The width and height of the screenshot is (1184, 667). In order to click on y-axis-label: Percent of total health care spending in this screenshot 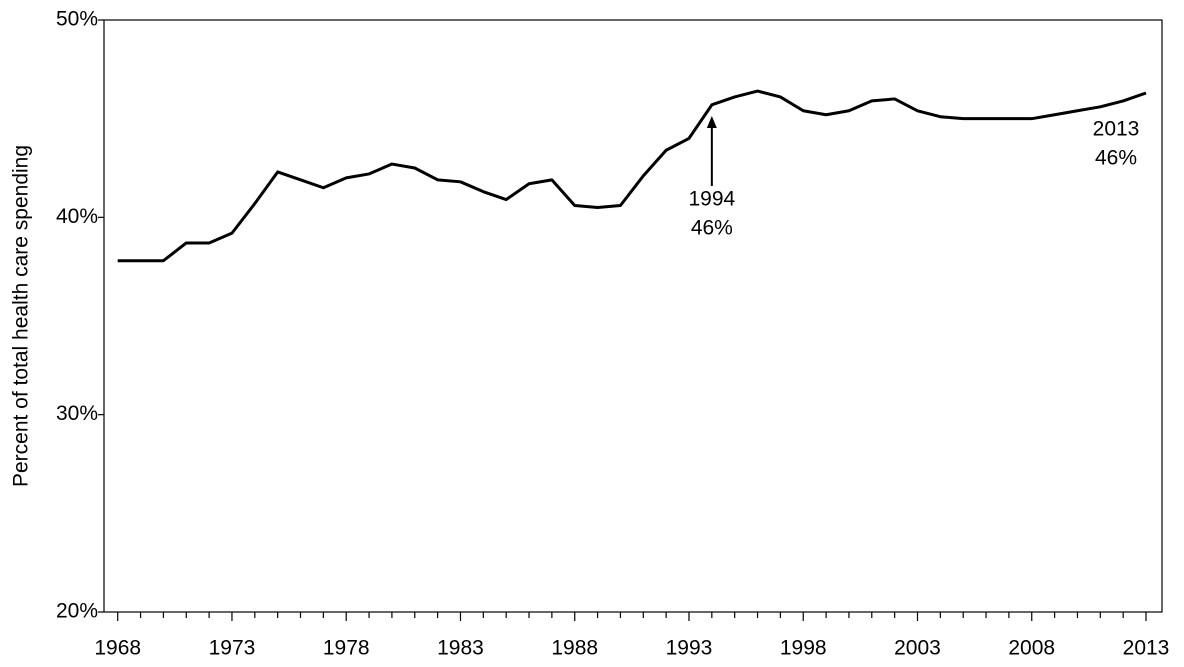, I will do `click(21, 316)`.